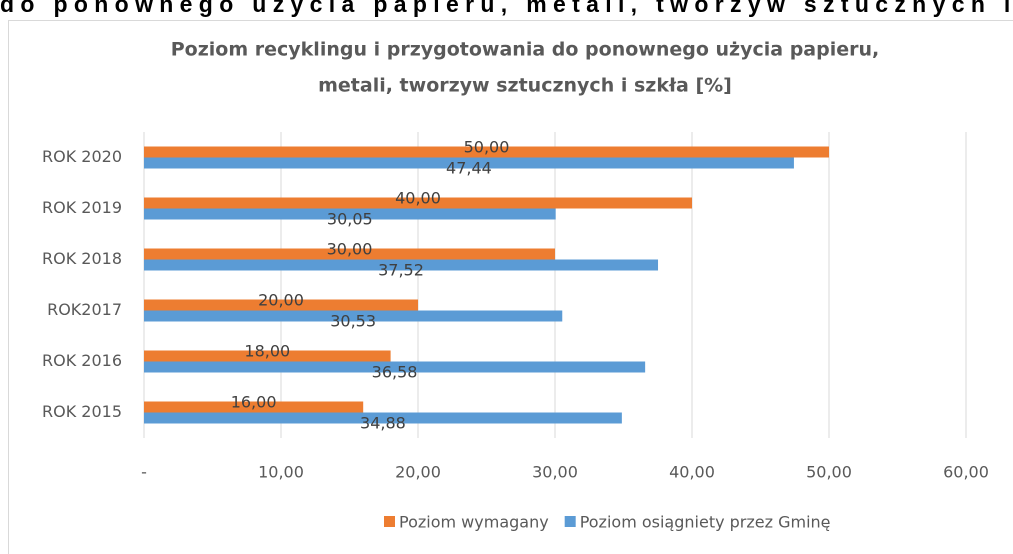 This screenshot has height=554, width=1013. Describe the element at coordinates (395, 372) in the screenshot. I see `data-label: 36,58` at that location.